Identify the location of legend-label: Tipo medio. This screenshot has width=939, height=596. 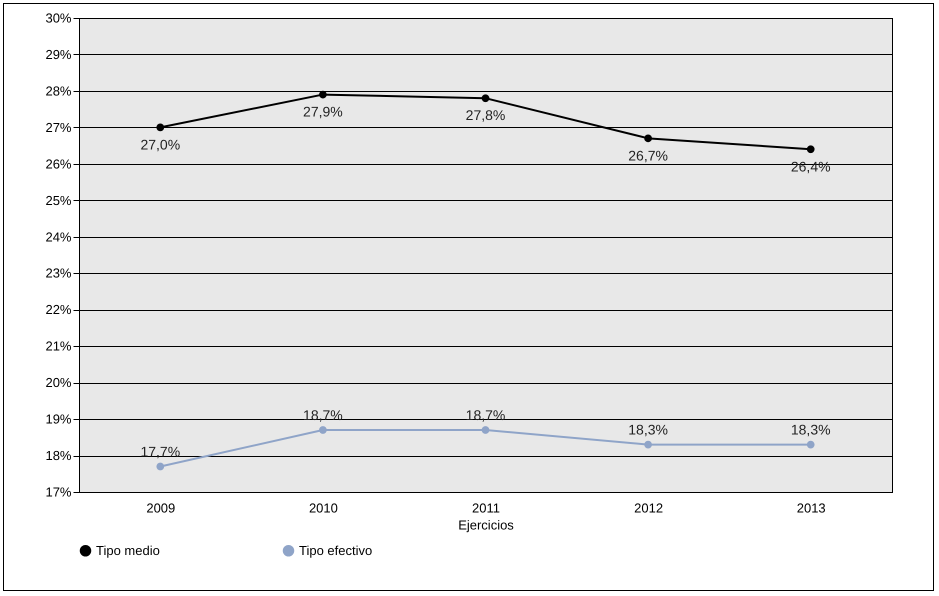
(128, 550).